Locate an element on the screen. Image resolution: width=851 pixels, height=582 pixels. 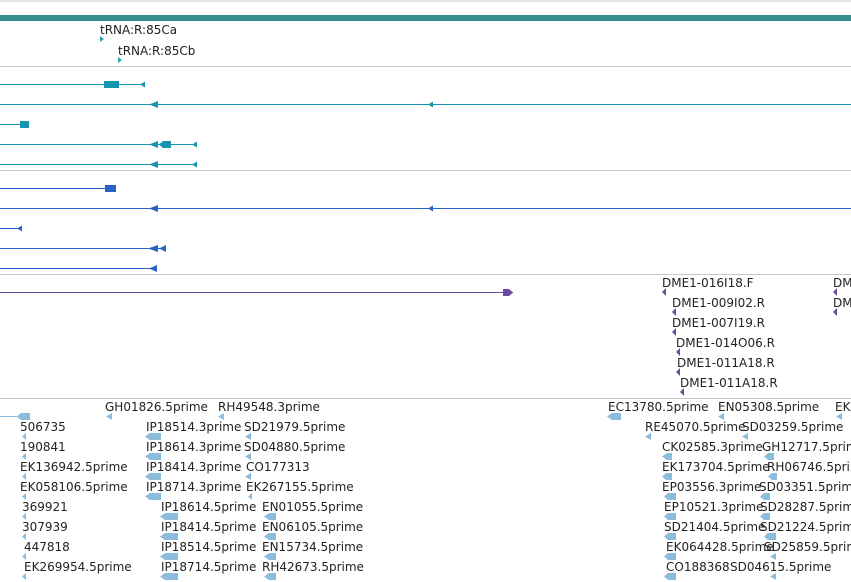
est-label: IP18714.5prime is located at coordinates (209, 567).